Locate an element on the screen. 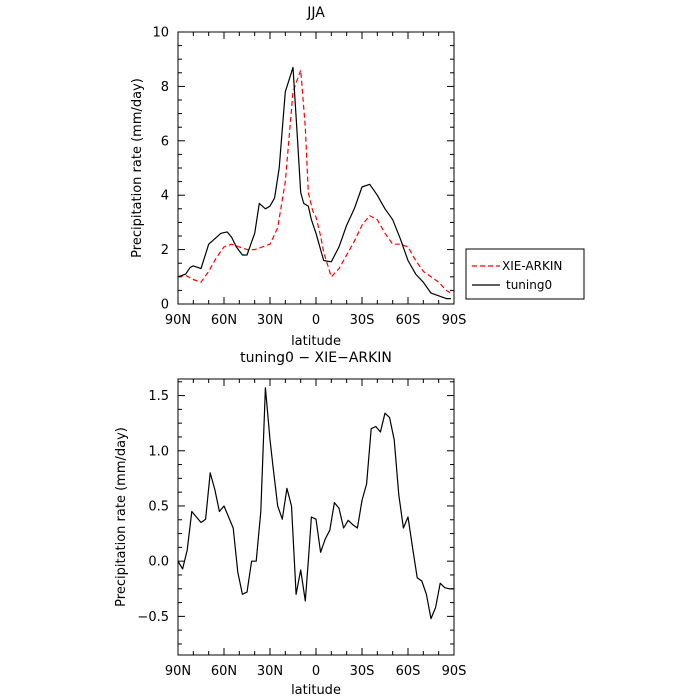 This screenshot has width=700, height=700. series-line-tuning0 is located at coordinates (314, 183).